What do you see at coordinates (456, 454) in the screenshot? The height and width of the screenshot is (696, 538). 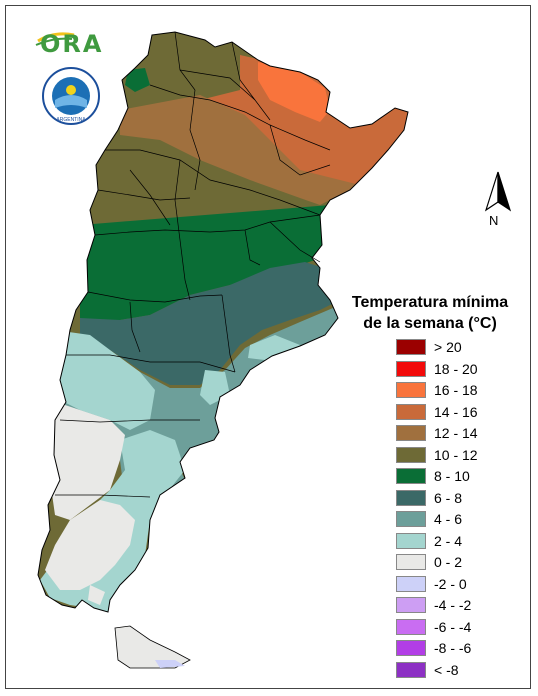 I see `legend-label: 10 - 12` at bounding box center [456, 454].